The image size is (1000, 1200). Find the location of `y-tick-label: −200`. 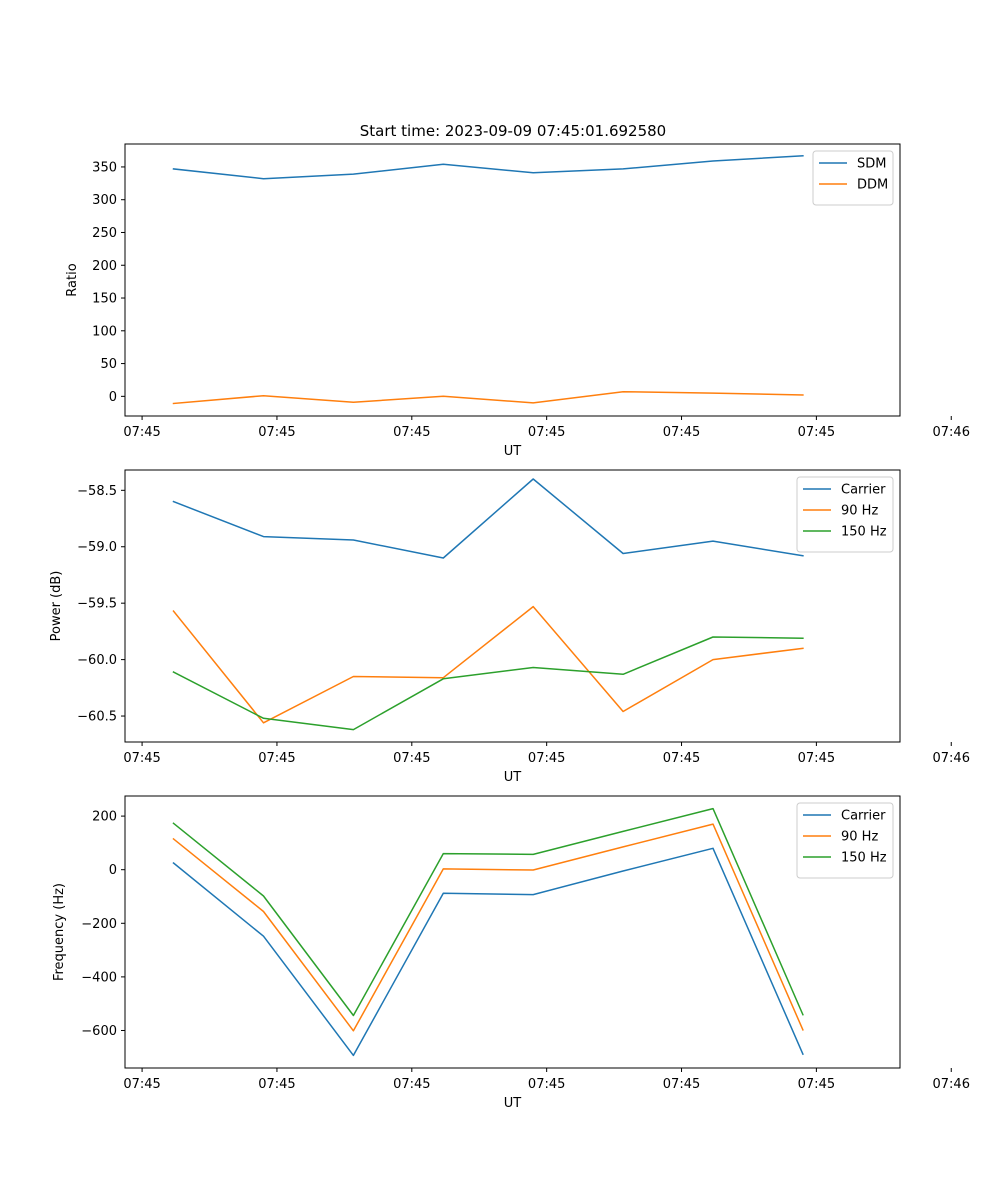

y-tick-label: −200 is located at coordinates (99, 924).